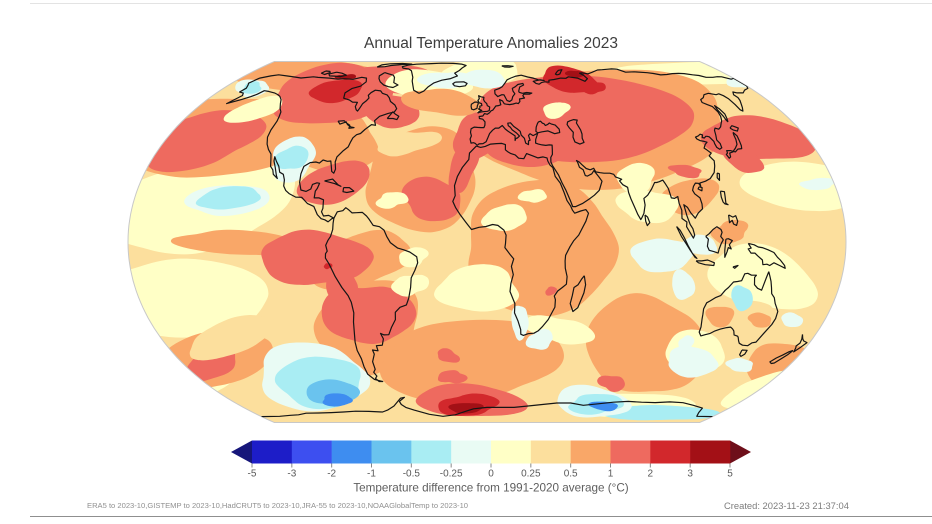 The height and width of the screenshot is (524, 932). What do you see at coordinates (451, 474) in the screenshot?
I see `svg-text: -0.25` at bounding box center [451, 474].